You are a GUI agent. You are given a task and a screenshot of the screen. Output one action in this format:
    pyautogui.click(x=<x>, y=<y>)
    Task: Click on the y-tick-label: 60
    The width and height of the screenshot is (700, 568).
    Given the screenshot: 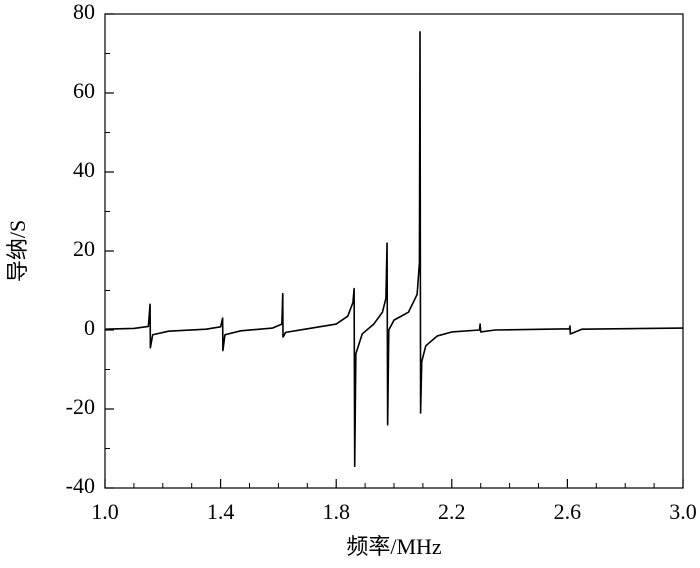 What is the action you would take?
    pyautogui.click(x=84, y=90)
    